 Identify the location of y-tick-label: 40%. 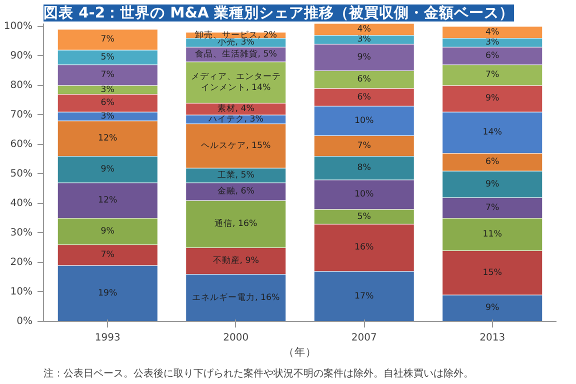
(21, 203).